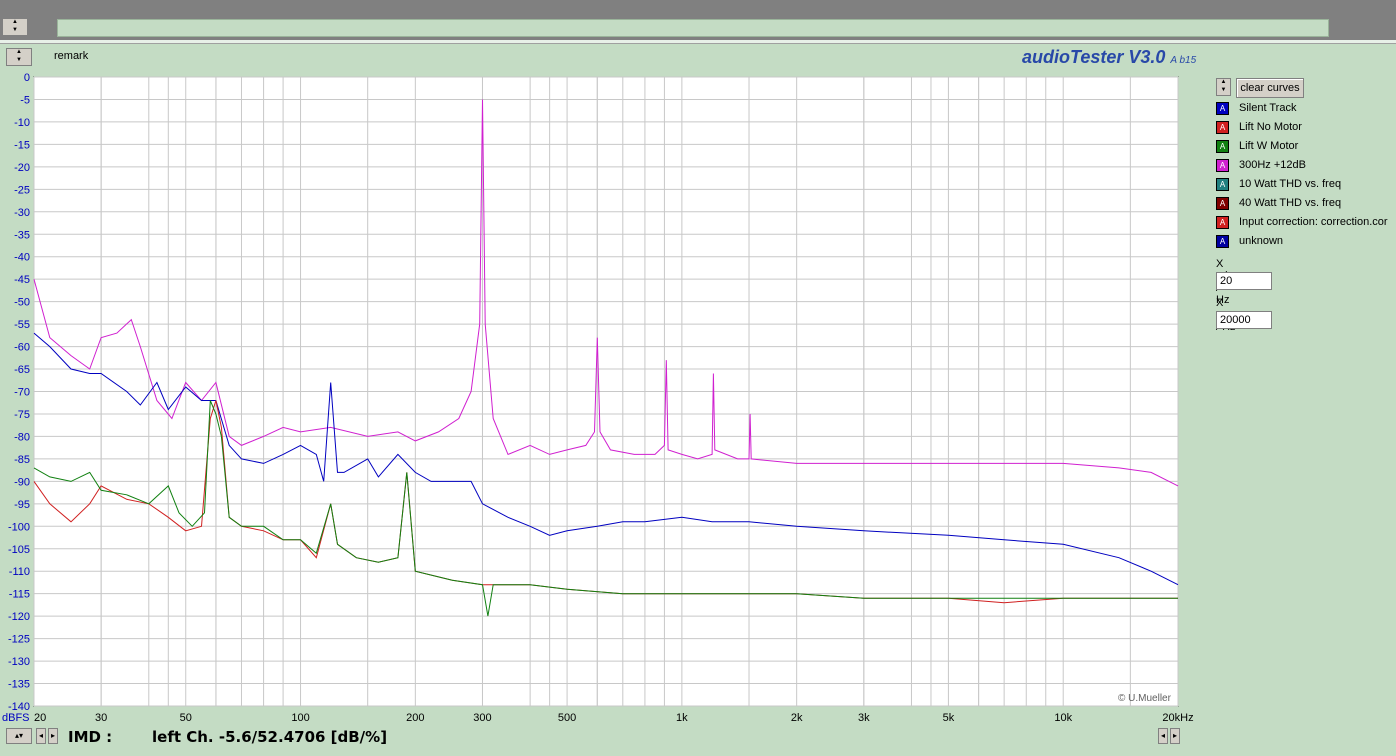 This screenshot has width=1396, height=756. Describe the element at coordinates (1261, 241) in the screenshot. I see `legend-label: unknown` at that location.